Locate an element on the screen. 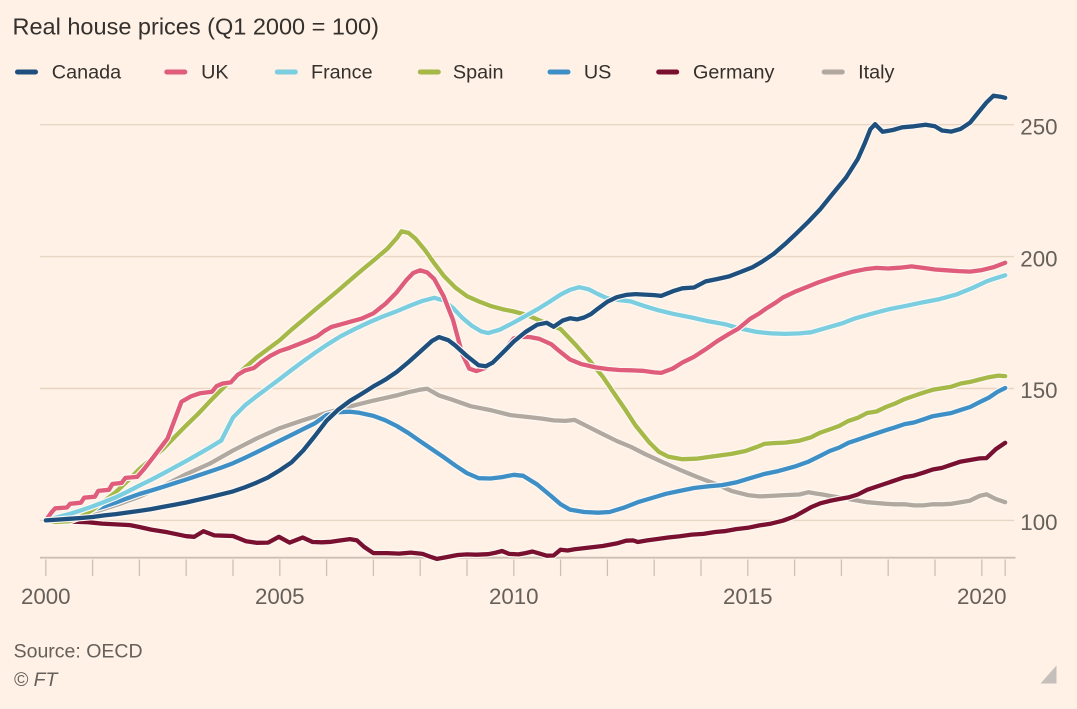 This screenshot has width=1077, height=709. svg-text: 250 is located at coordinates (1038, 126).